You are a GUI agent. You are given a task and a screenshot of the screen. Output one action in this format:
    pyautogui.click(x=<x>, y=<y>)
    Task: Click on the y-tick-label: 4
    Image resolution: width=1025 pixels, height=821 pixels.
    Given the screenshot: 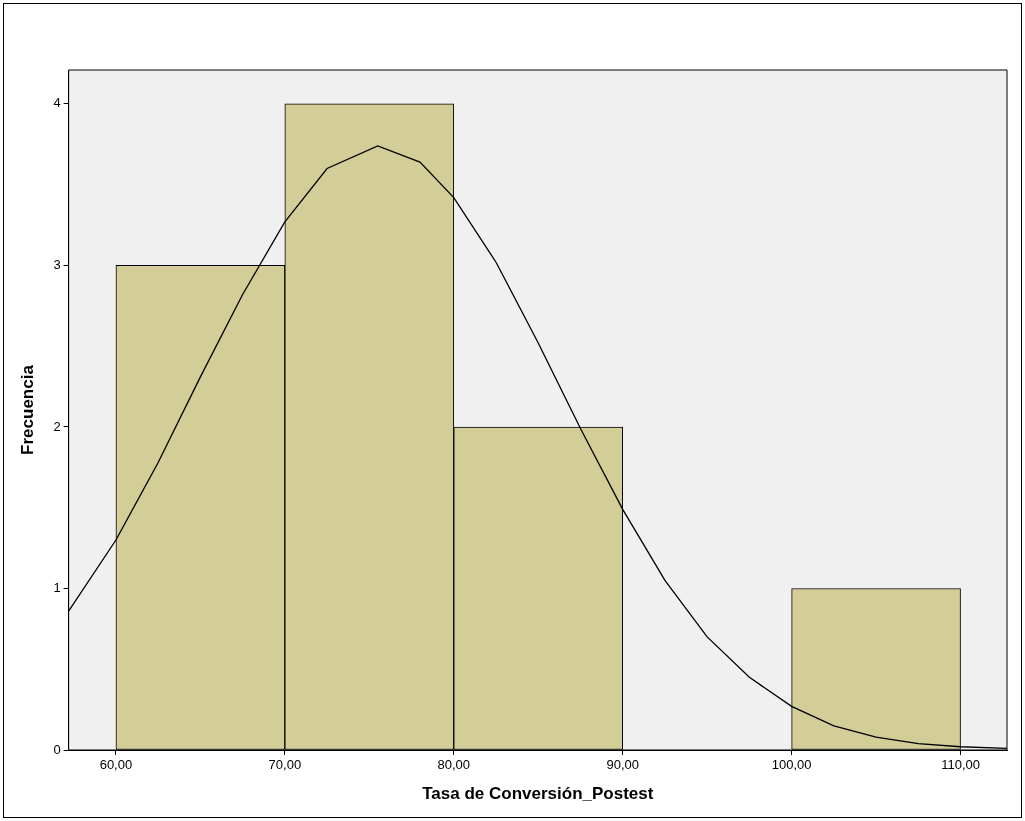 What is the action you would take?
    pyautogui.click(x=57, y=103)
    